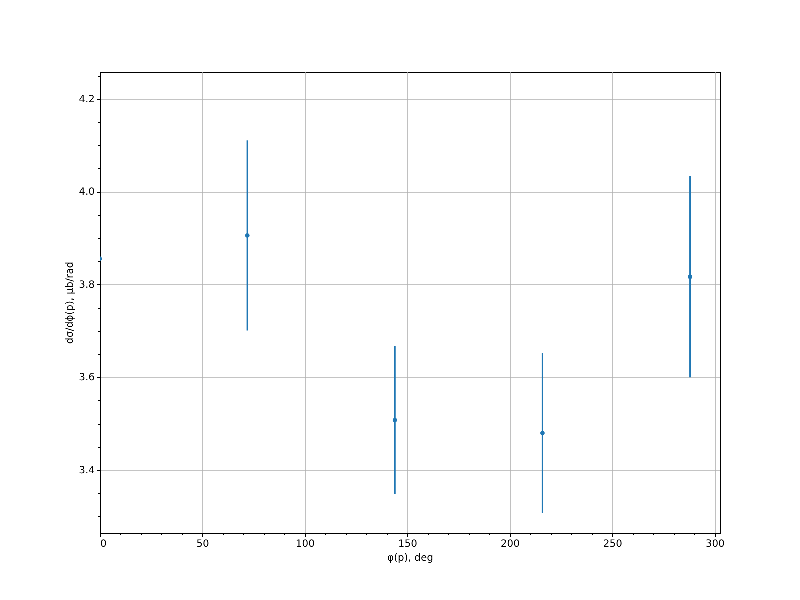  What do you see at coordinates (408, 544) in the screenshot?
I see `x-tick-label: 150` at bounding box center [408, 544].